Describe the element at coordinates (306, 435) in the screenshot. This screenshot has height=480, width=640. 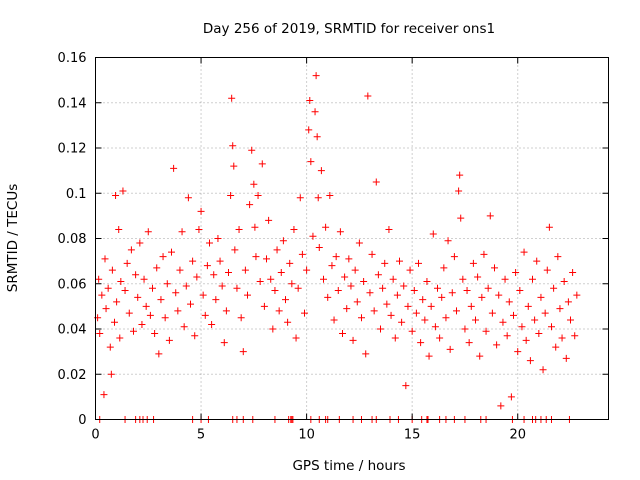
I see `x-tick-label: 10` at that location.